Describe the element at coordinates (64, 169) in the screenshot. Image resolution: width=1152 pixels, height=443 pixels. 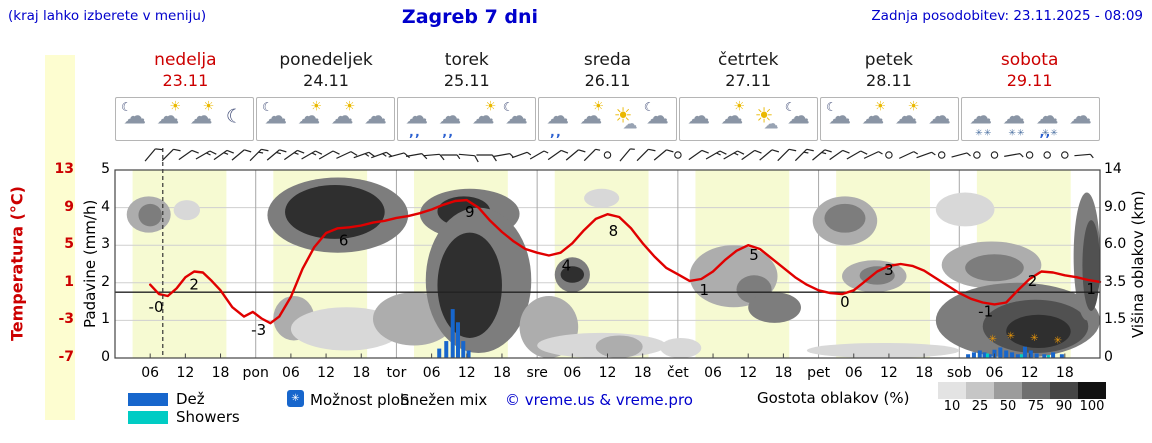
I see `temp-tick-label: 13` at that location.